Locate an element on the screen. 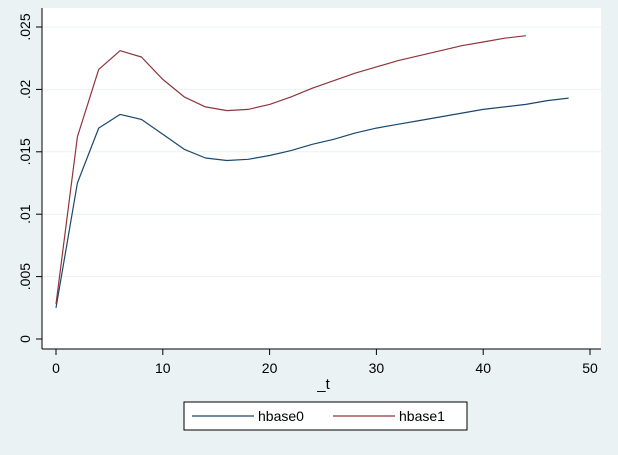 The image size is (618, 455). legend-label-hbase0: hbase0 is located at coordinates (281, 416).